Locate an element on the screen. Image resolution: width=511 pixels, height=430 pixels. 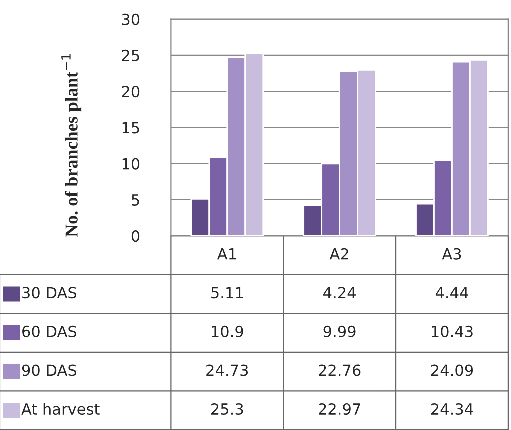
data-label: 22.97 is located at coordinates (339, 409).